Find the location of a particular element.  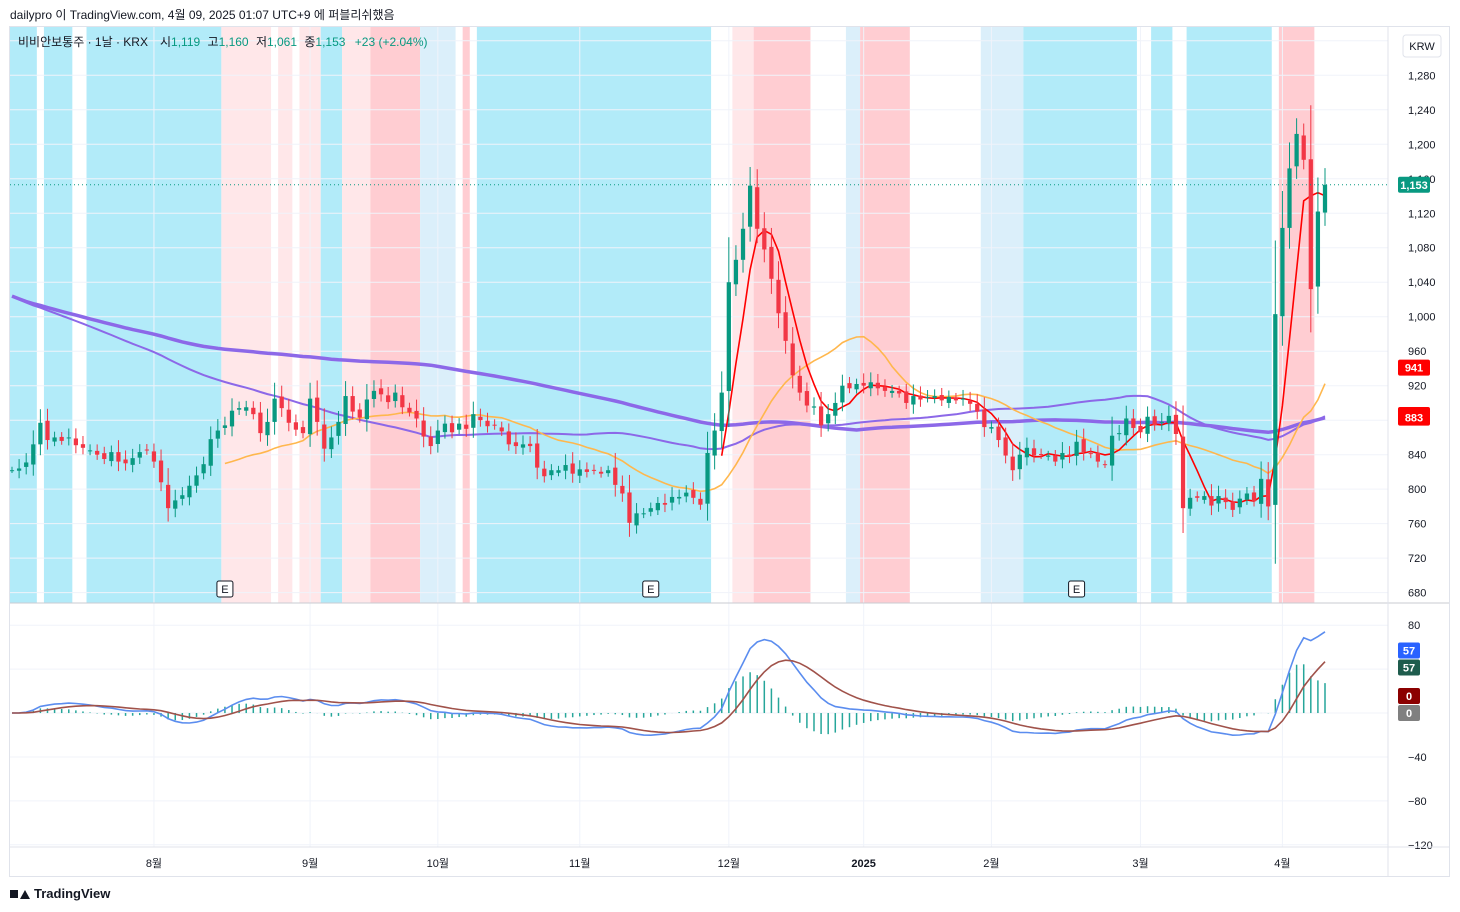

macd-tag-bg is located at coordinates (1409, 696).